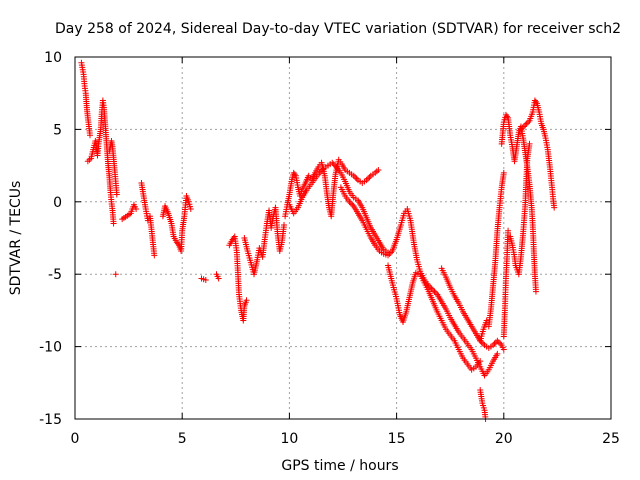 This screenshot has height=480, width=640. What do you see at coordinates (53, 58) in the screenshot?
I see `y-tick-label: 10` at bounding box center [53, 58].